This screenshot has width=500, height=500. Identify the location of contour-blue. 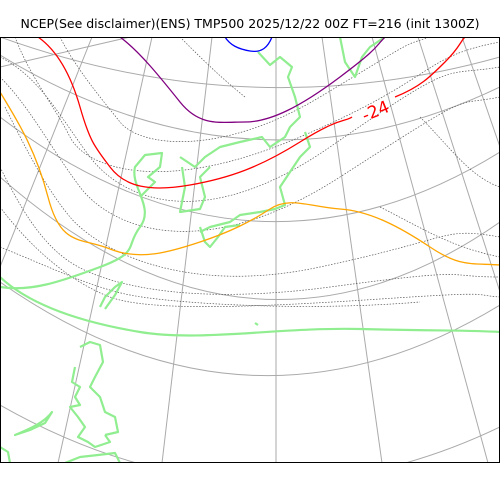
(248, 45).